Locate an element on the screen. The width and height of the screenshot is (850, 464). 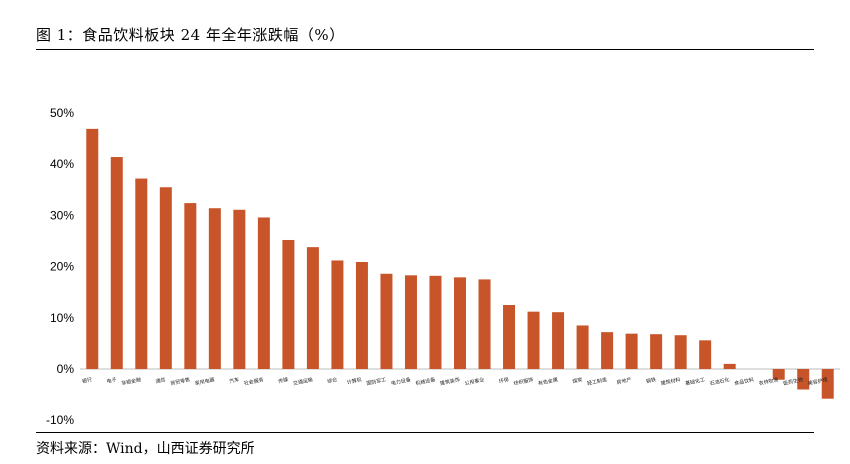
x-tick-label: 电力设备 is located at coordinates (400, 381).